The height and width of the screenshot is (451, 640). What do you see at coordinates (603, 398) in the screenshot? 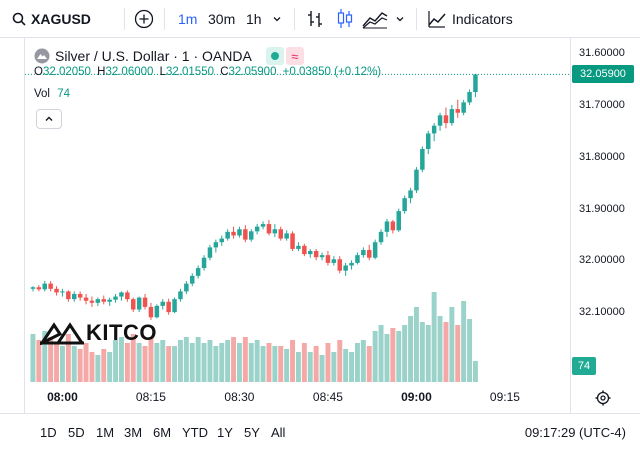
I see `chart-settings-gear-icon` at bounding box center [603, 398].